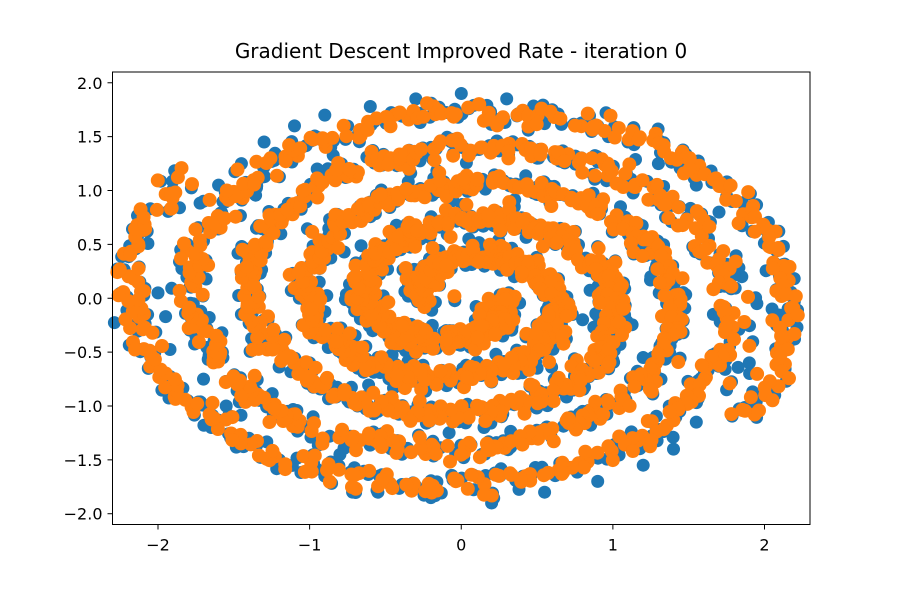  I want to click on x-axis: −2 −1 0 1 2, so click(458, 539).